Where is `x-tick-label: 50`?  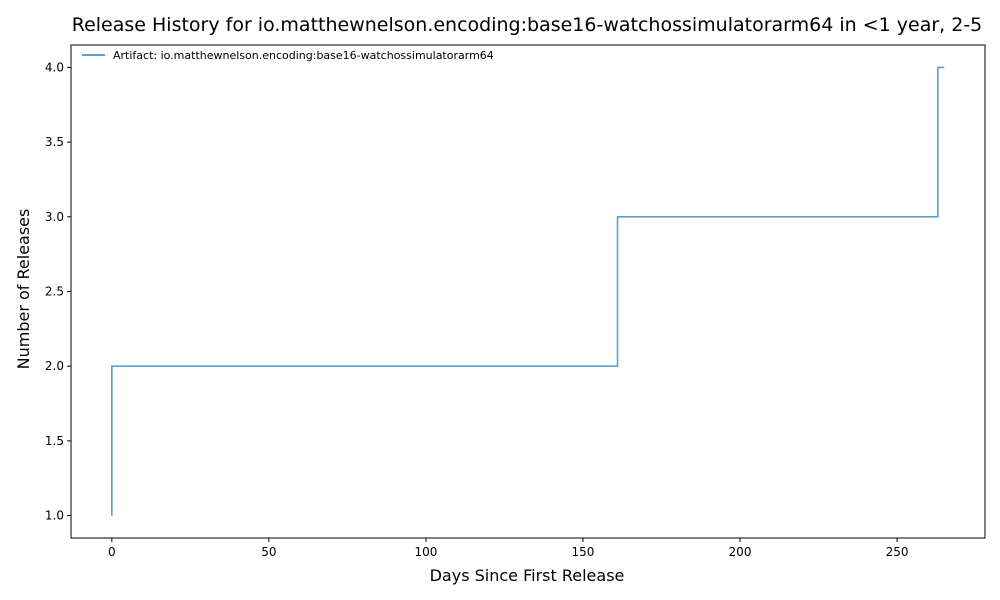 x-tick-label: 50 is located at coordinates (268, 552).